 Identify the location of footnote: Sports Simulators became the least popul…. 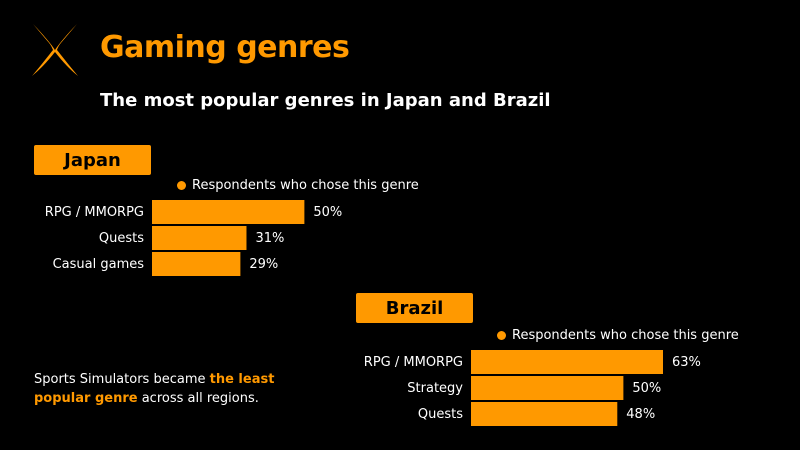
(169, 389).